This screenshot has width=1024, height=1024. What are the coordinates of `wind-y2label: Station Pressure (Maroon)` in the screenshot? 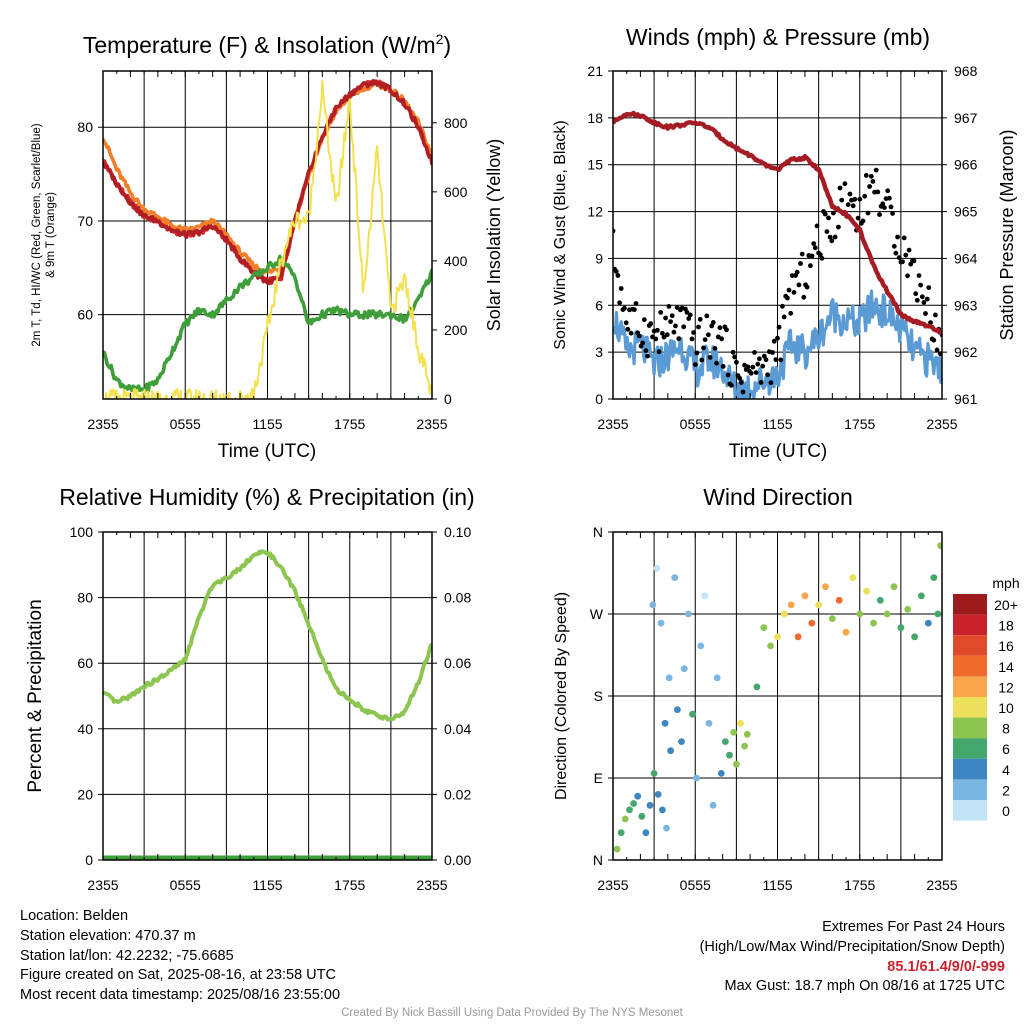 It's located at (1007, 234).